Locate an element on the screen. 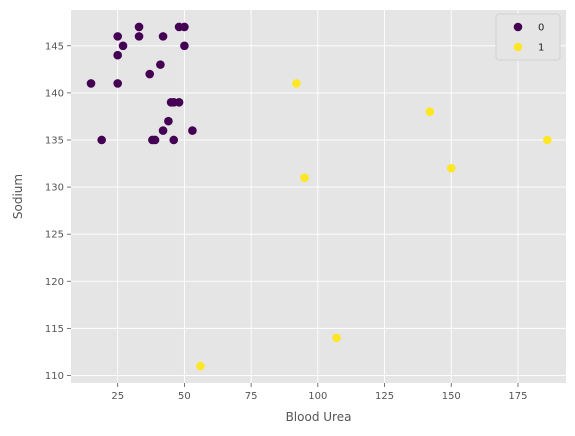 The image size is (575, 436). legend: 01 is located at coordinates (528, 37).